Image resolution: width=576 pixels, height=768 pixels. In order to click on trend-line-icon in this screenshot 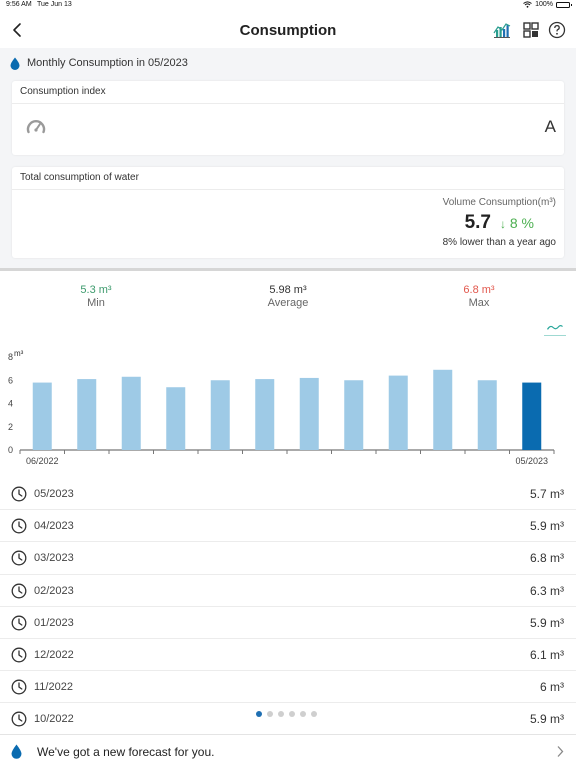, I will do `click(555, 328)`.